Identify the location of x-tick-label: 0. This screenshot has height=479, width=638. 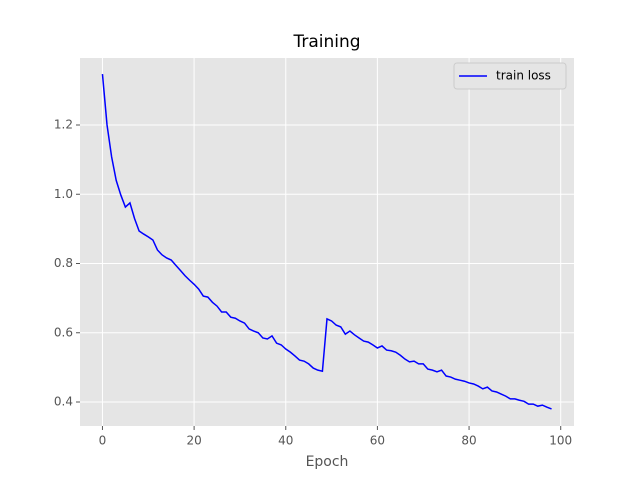
(103, 441).